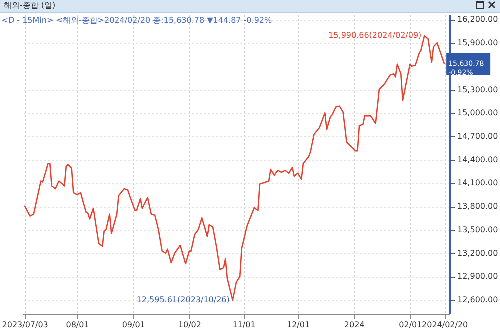 Image resolution: width=500 pixels, height=332 pixels. I want to click on y-tick-label: 15,000.00, so click(478, 113).